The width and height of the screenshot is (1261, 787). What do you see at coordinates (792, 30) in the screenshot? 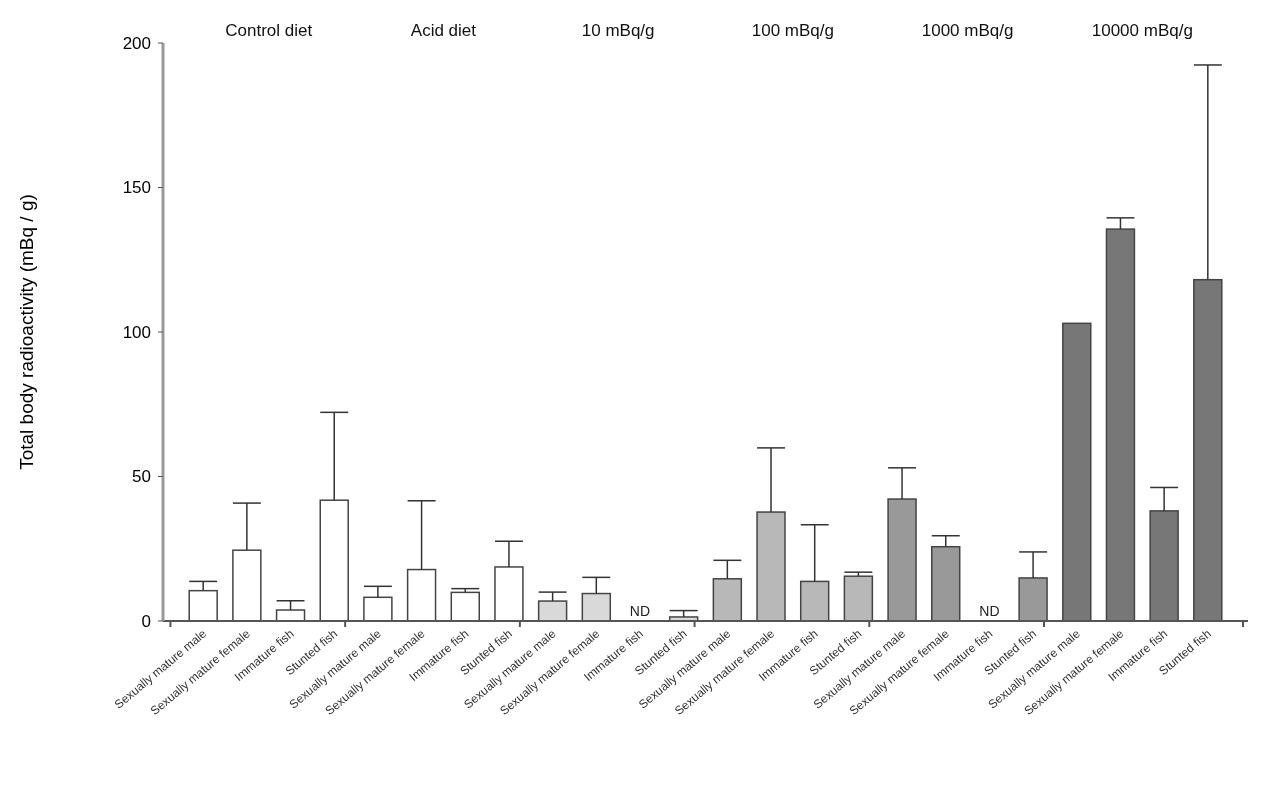
I see `text: 100 mBq/g` at bounding box center [792, 30].